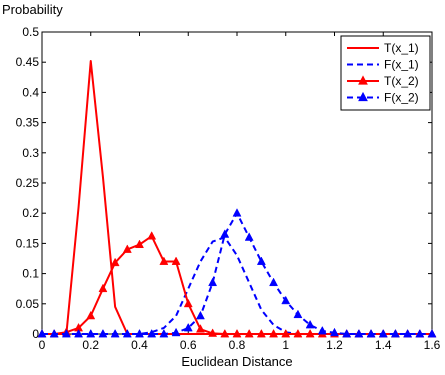 This screenshot has width=445, height=375. Describe the element at coordinates (383, 81) in the screenshot. I see `legend-entry: T(x_2)` at that location.